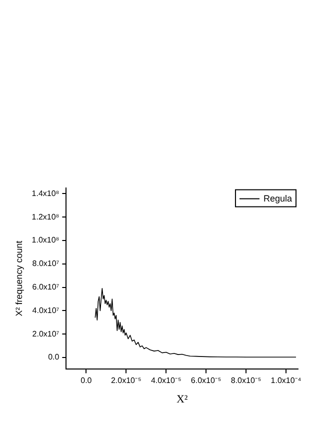 Image resolution: width=328 pixels, height=425 pixels. What do you see at coordinates (46, 287) in the screenshot?
I see `y-tick-label: 6.0x10⁷` at bounding box center [46, 287].